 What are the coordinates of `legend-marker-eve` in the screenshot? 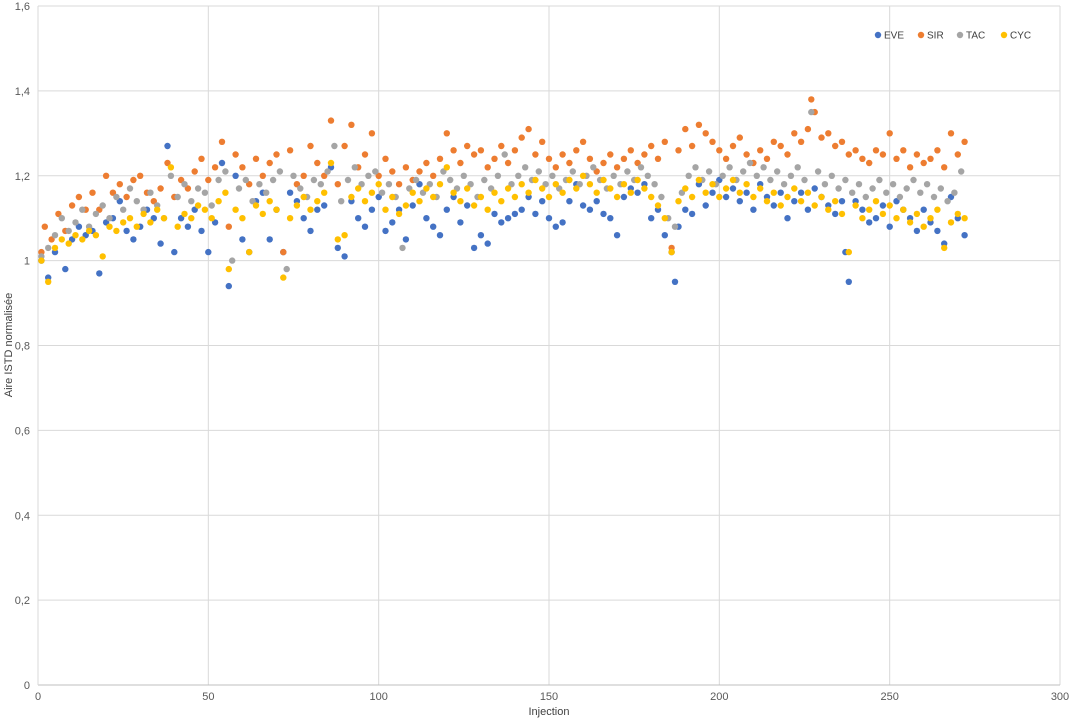 It's located at (878, 35).